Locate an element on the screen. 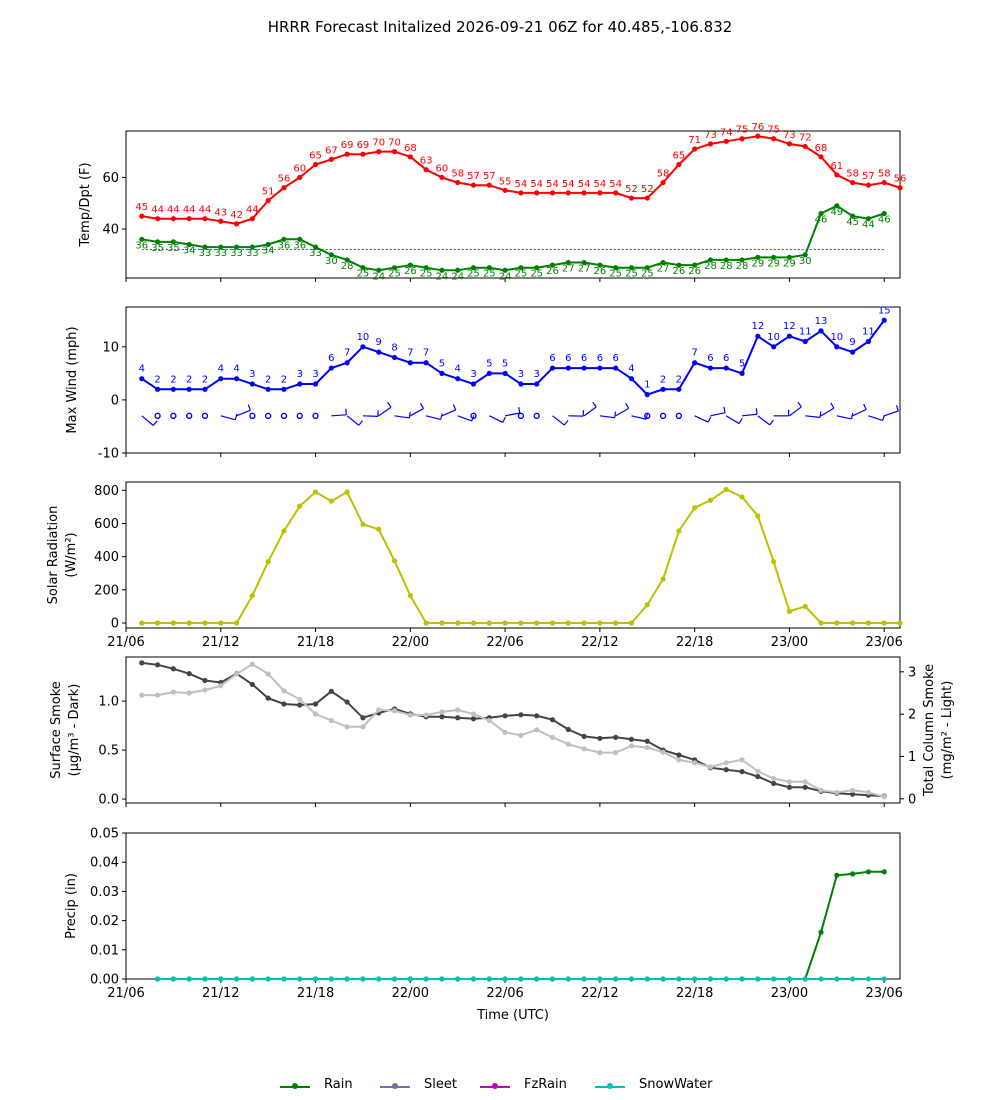 Image resolution: width=1000 pixels, height=1100 pixels. x-tick-label: 23/06 is located at coordinates (883, 993).